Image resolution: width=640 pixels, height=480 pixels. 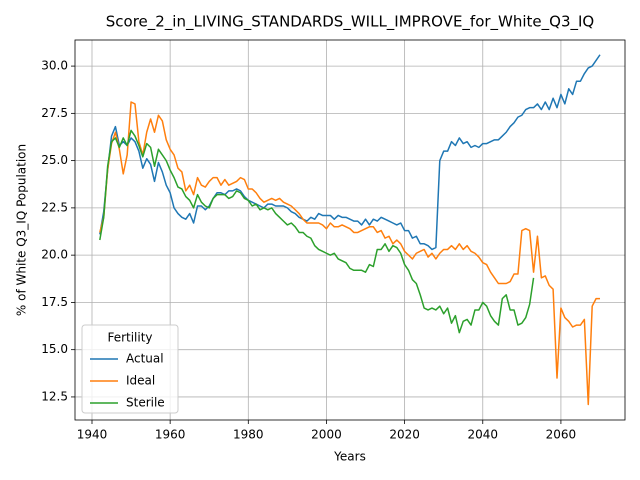 I want to click on legend: Fertility Actual Ideal Sterile, so click(x=130, y=369).